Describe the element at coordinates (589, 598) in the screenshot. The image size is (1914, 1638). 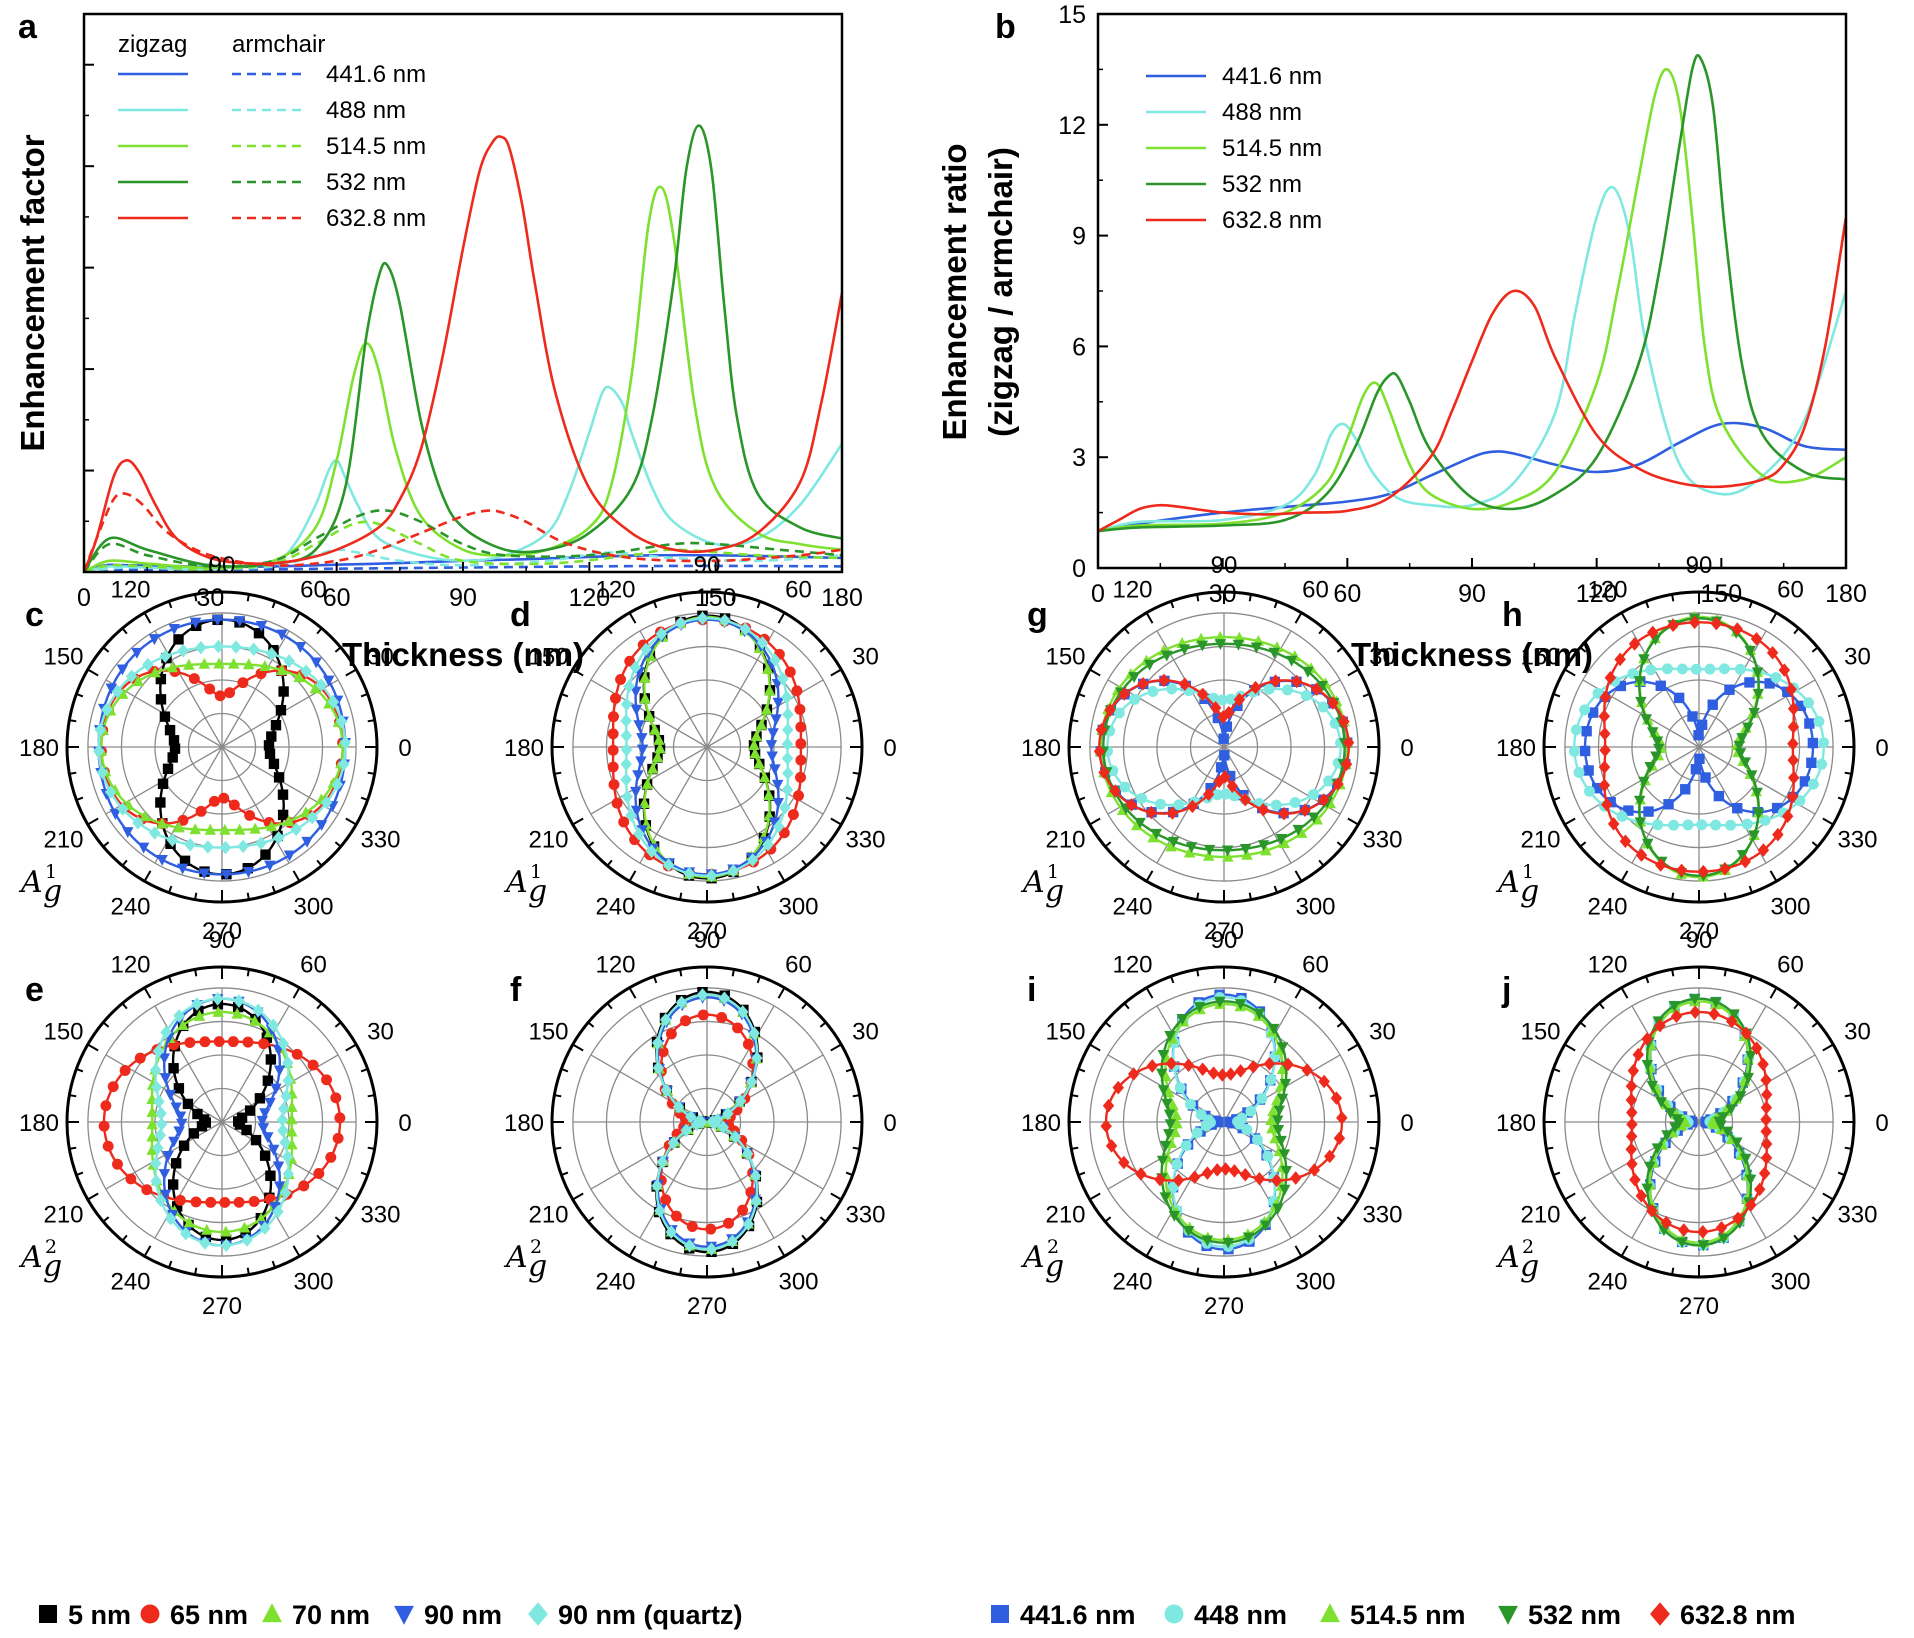
I see `xtick-label: 120` at that location.